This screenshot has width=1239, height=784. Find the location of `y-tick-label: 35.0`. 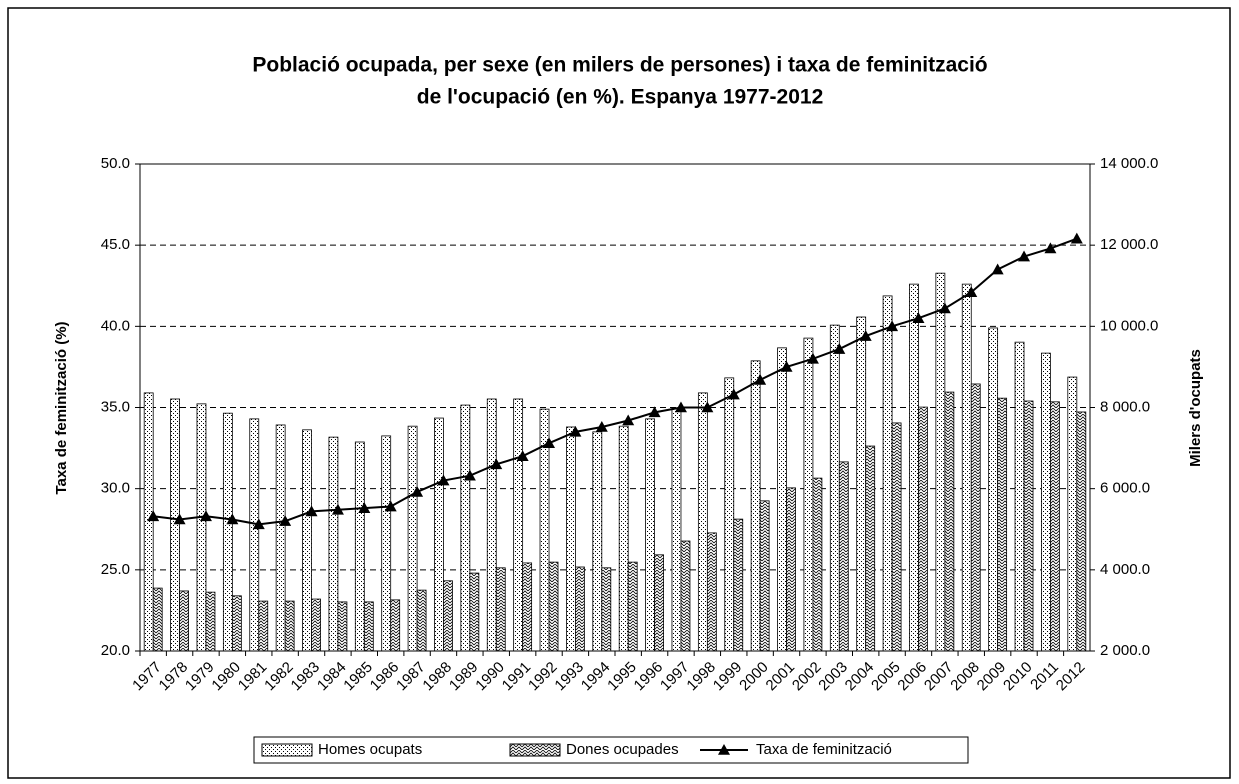

y-tick-label: 35.0 is located at coordinates (115, 406).